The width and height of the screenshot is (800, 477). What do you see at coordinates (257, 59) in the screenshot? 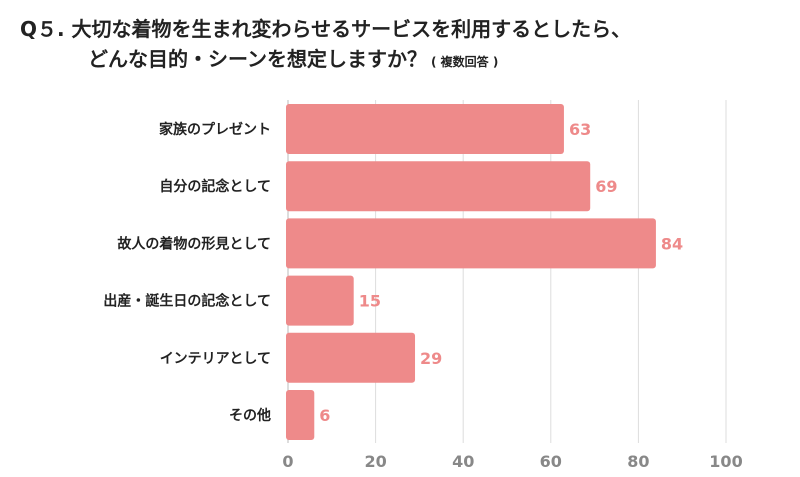
I see `title-line-2-text: どんな目的・シーンを想定しますか？` at bounding box center [257, 59].